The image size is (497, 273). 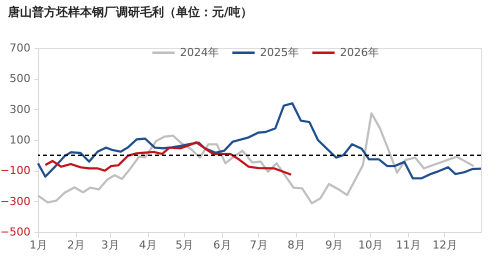 I want to click on legend-label: 2024年, so click(x=199, y=52).